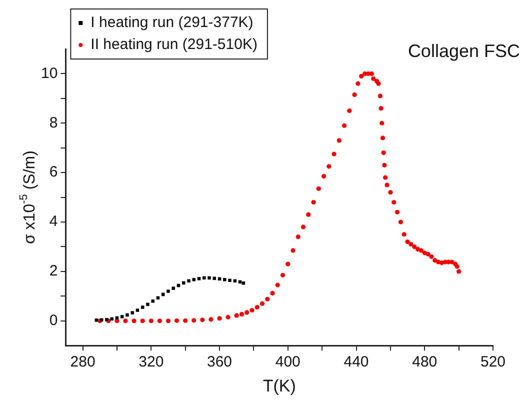 This screenshot has height=407, width=531. Describe the element at coordinates (53, 321) in the screenshot. I see `y-tick-label: 0` at that location.